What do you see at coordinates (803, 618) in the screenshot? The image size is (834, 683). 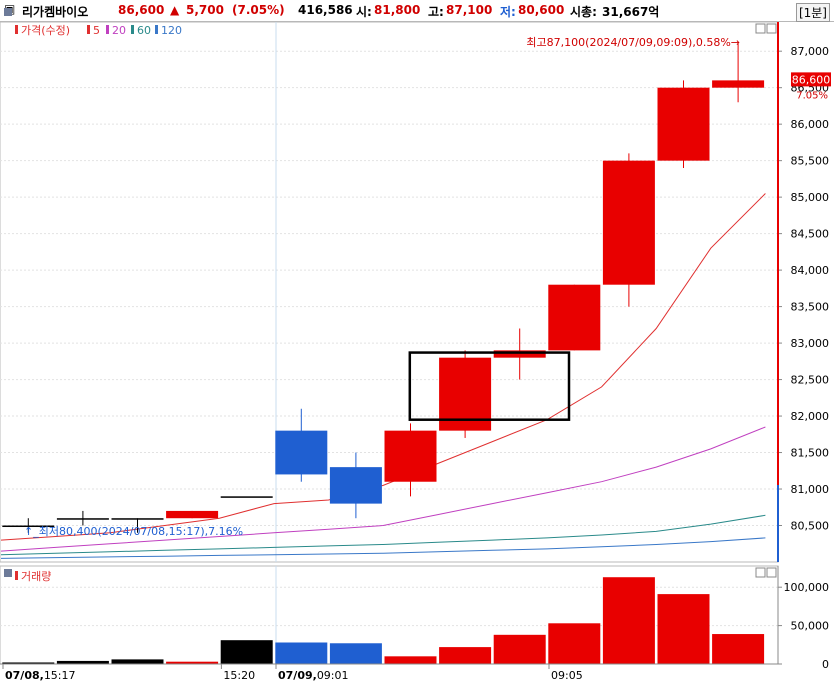 I see `volume-y-axis: 0 50,000 100,000` at bounding box center [803, 618].